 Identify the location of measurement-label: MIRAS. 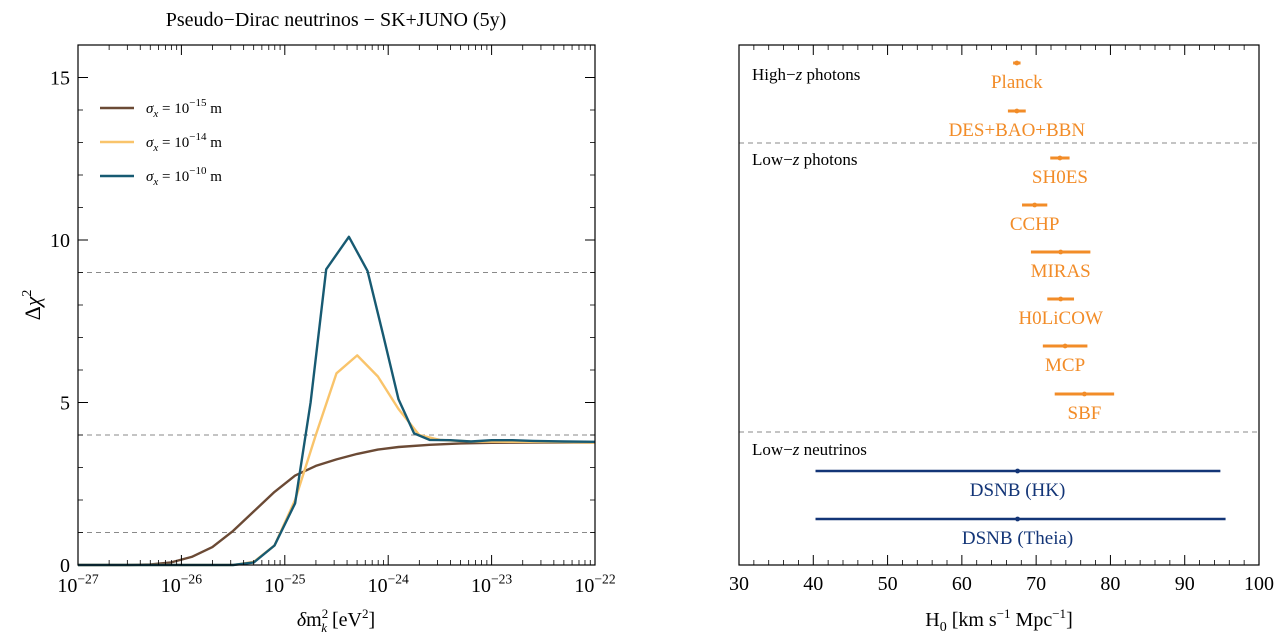
(1061, 271).